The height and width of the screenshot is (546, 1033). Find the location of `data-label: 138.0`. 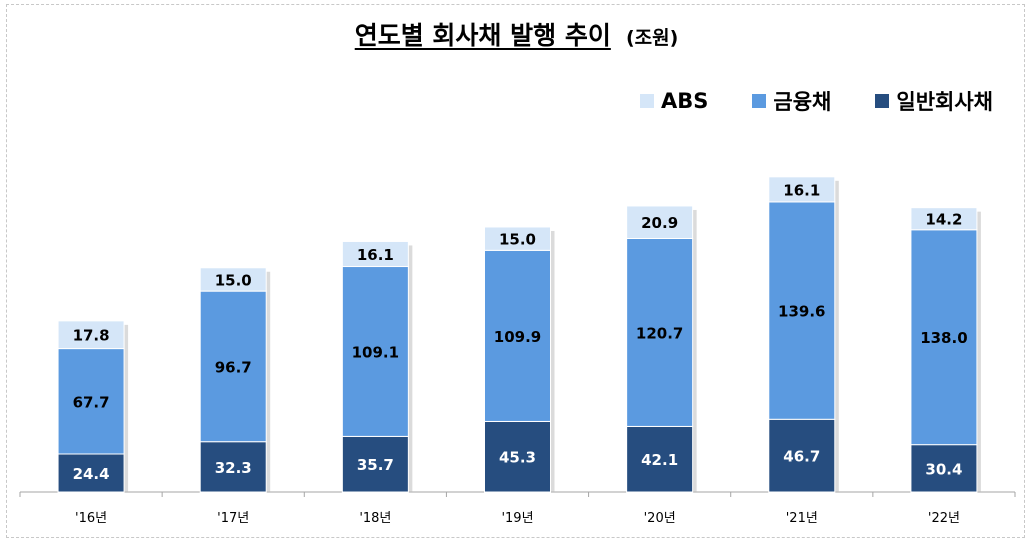

data-label: 138.0 is located at coordinates (943, 338).